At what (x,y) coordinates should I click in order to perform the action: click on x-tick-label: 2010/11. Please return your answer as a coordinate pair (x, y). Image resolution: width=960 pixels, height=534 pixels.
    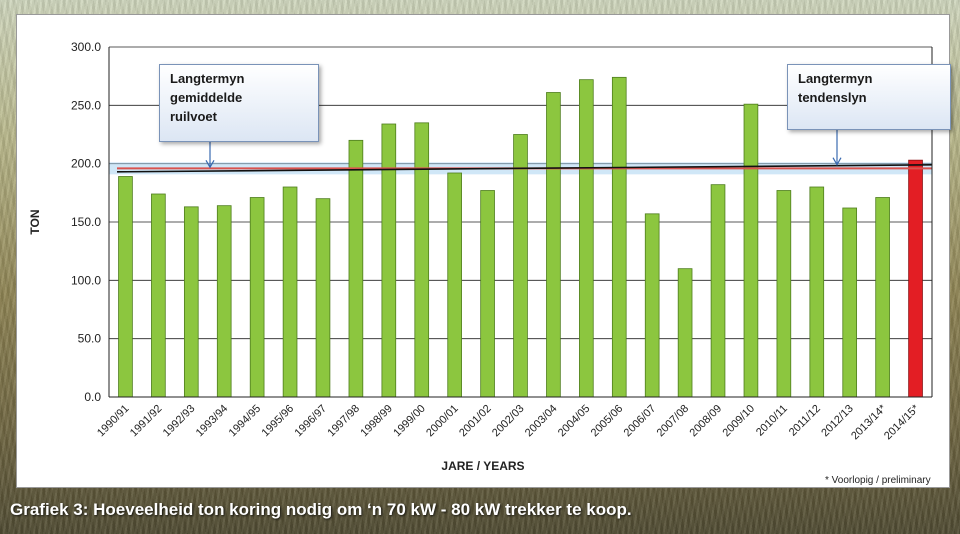
    Looking at the image, I should click on (772, 421).